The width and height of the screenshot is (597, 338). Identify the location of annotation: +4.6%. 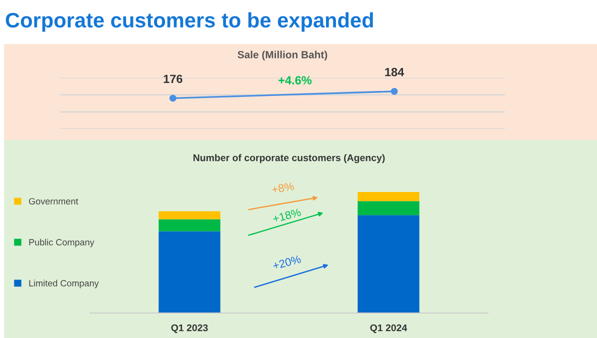
(295, 80).